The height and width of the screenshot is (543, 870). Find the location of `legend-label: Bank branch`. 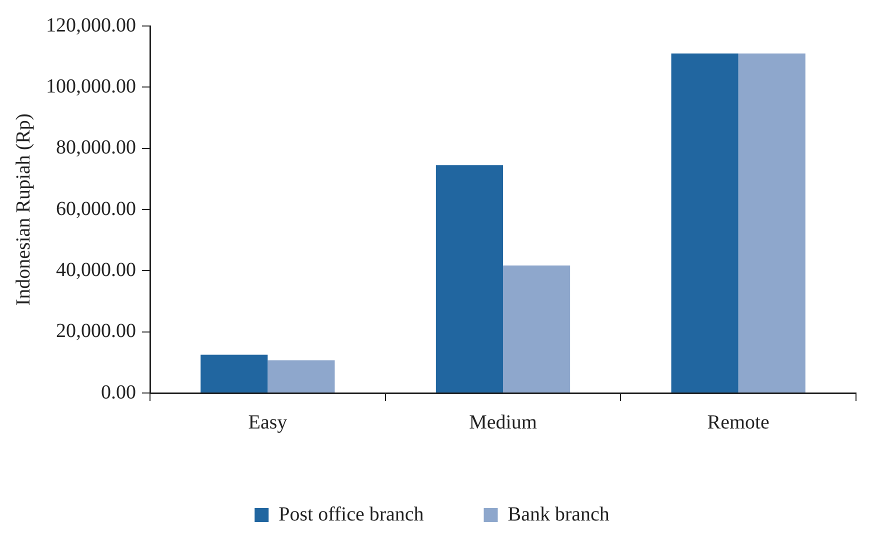

legend-label: Bank branch is located at coordinates (559, 514).